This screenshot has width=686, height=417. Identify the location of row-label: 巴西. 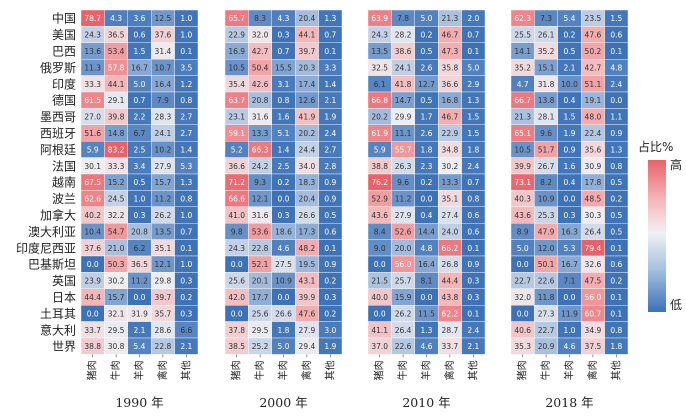
(64, 52).